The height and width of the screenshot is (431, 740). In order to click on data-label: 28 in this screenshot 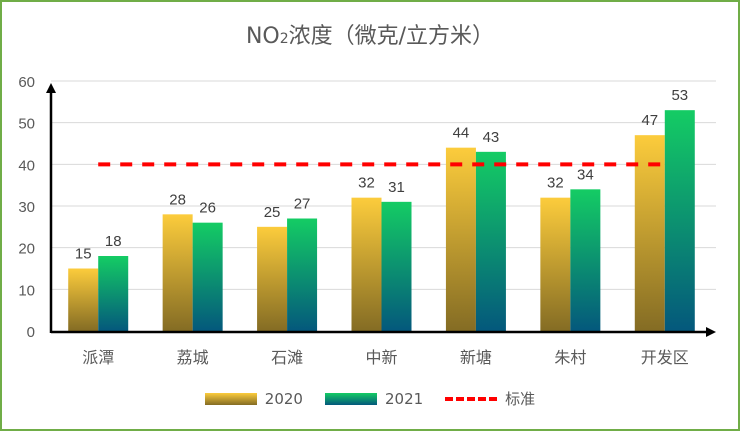, I will do `click(177, 199)`.